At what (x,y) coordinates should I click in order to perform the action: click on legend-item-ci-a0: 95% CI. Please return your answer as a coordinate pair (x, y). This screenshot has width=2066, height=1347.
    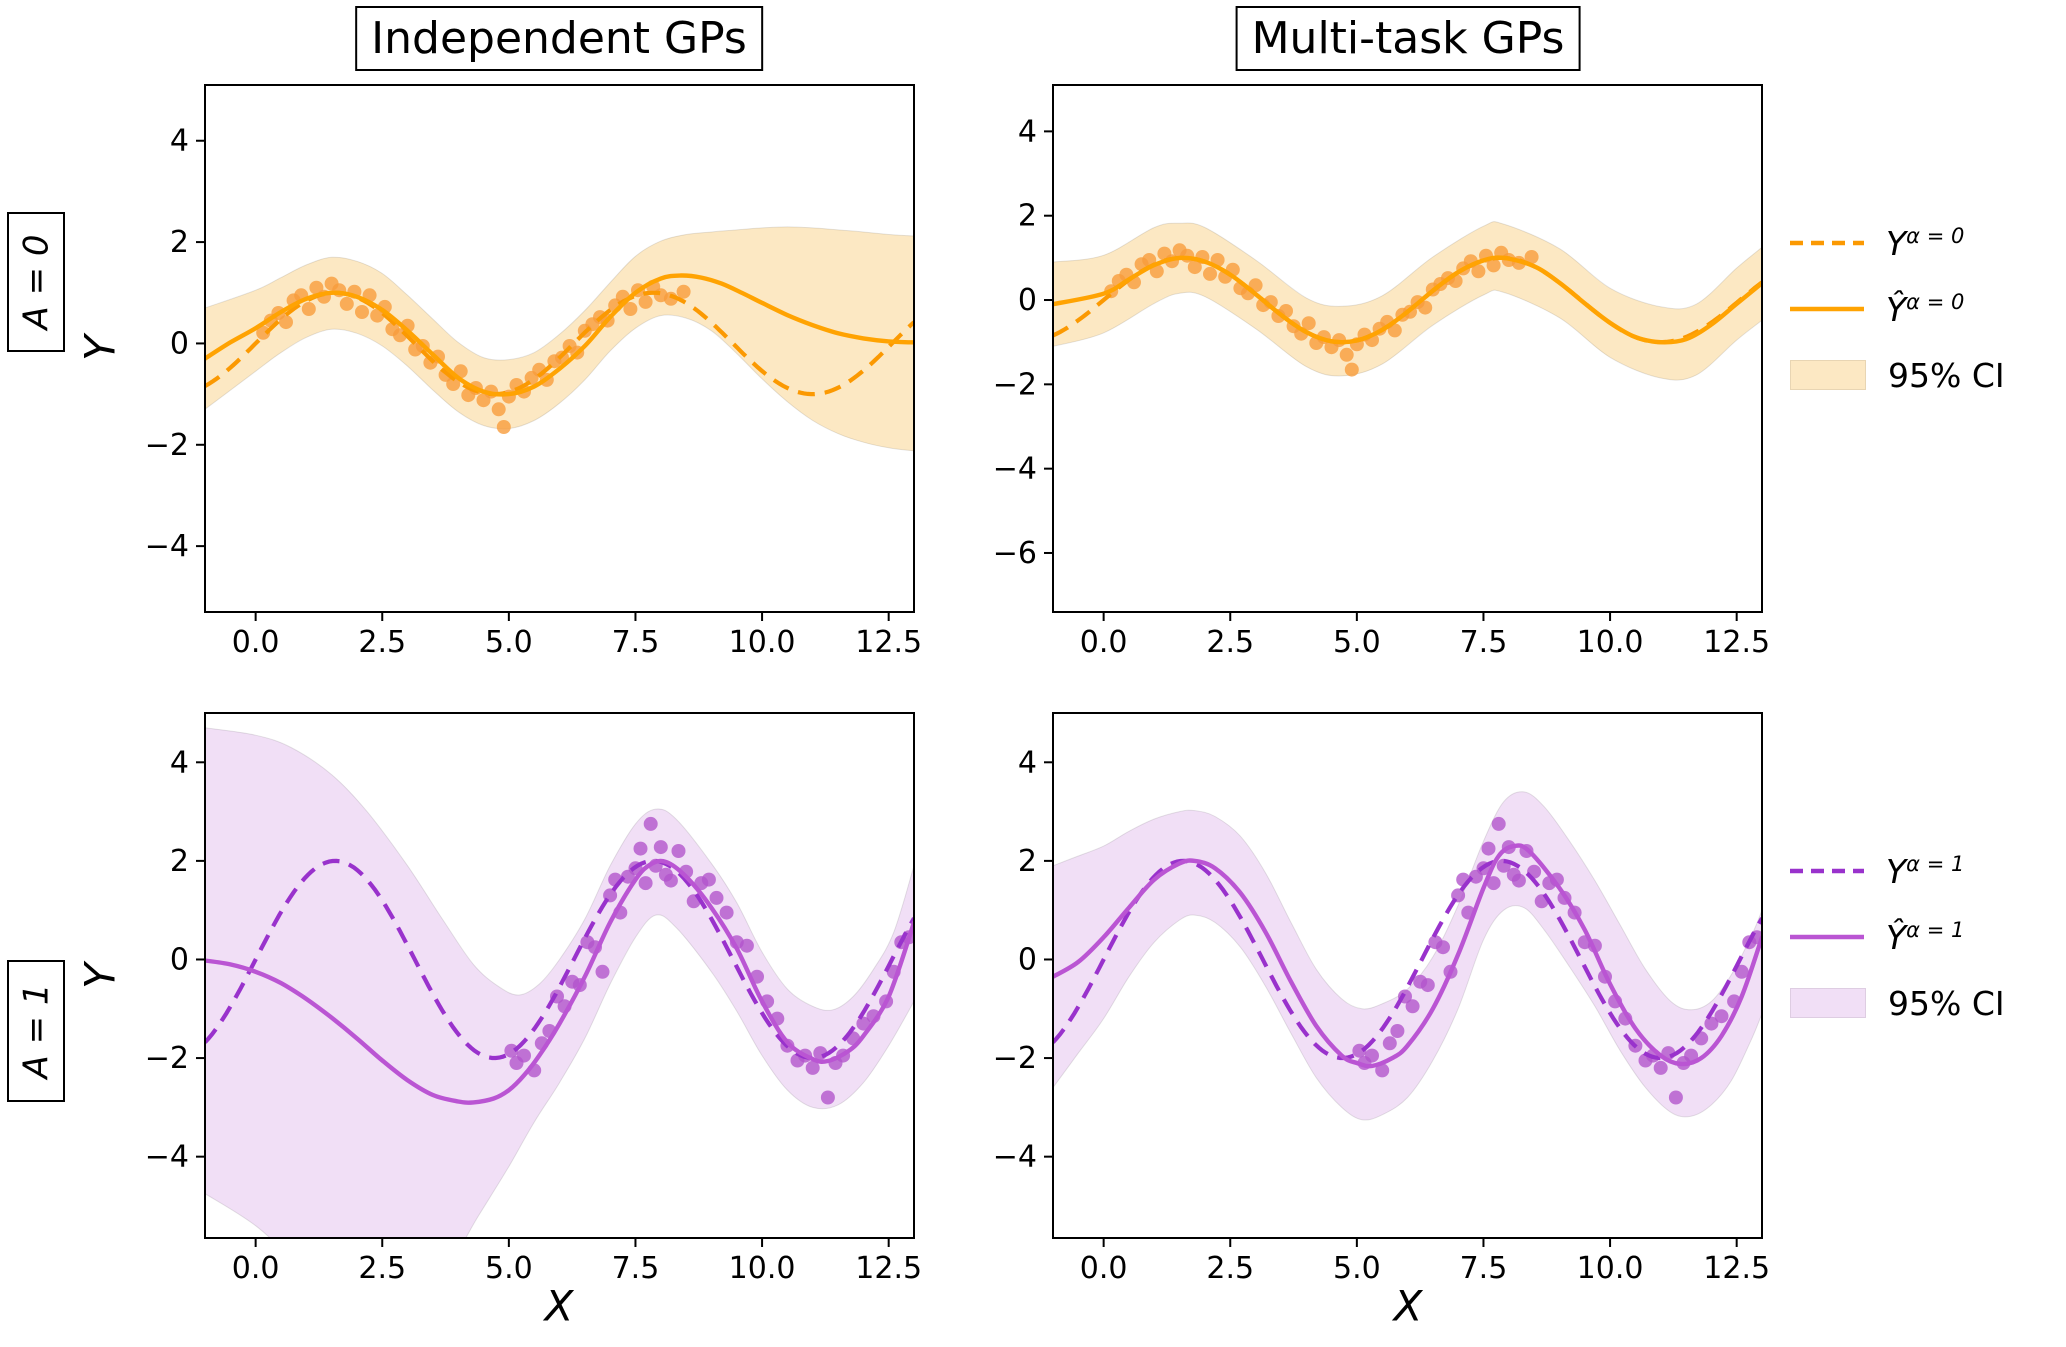
    Looking at the image, I should click on (1897, 375).